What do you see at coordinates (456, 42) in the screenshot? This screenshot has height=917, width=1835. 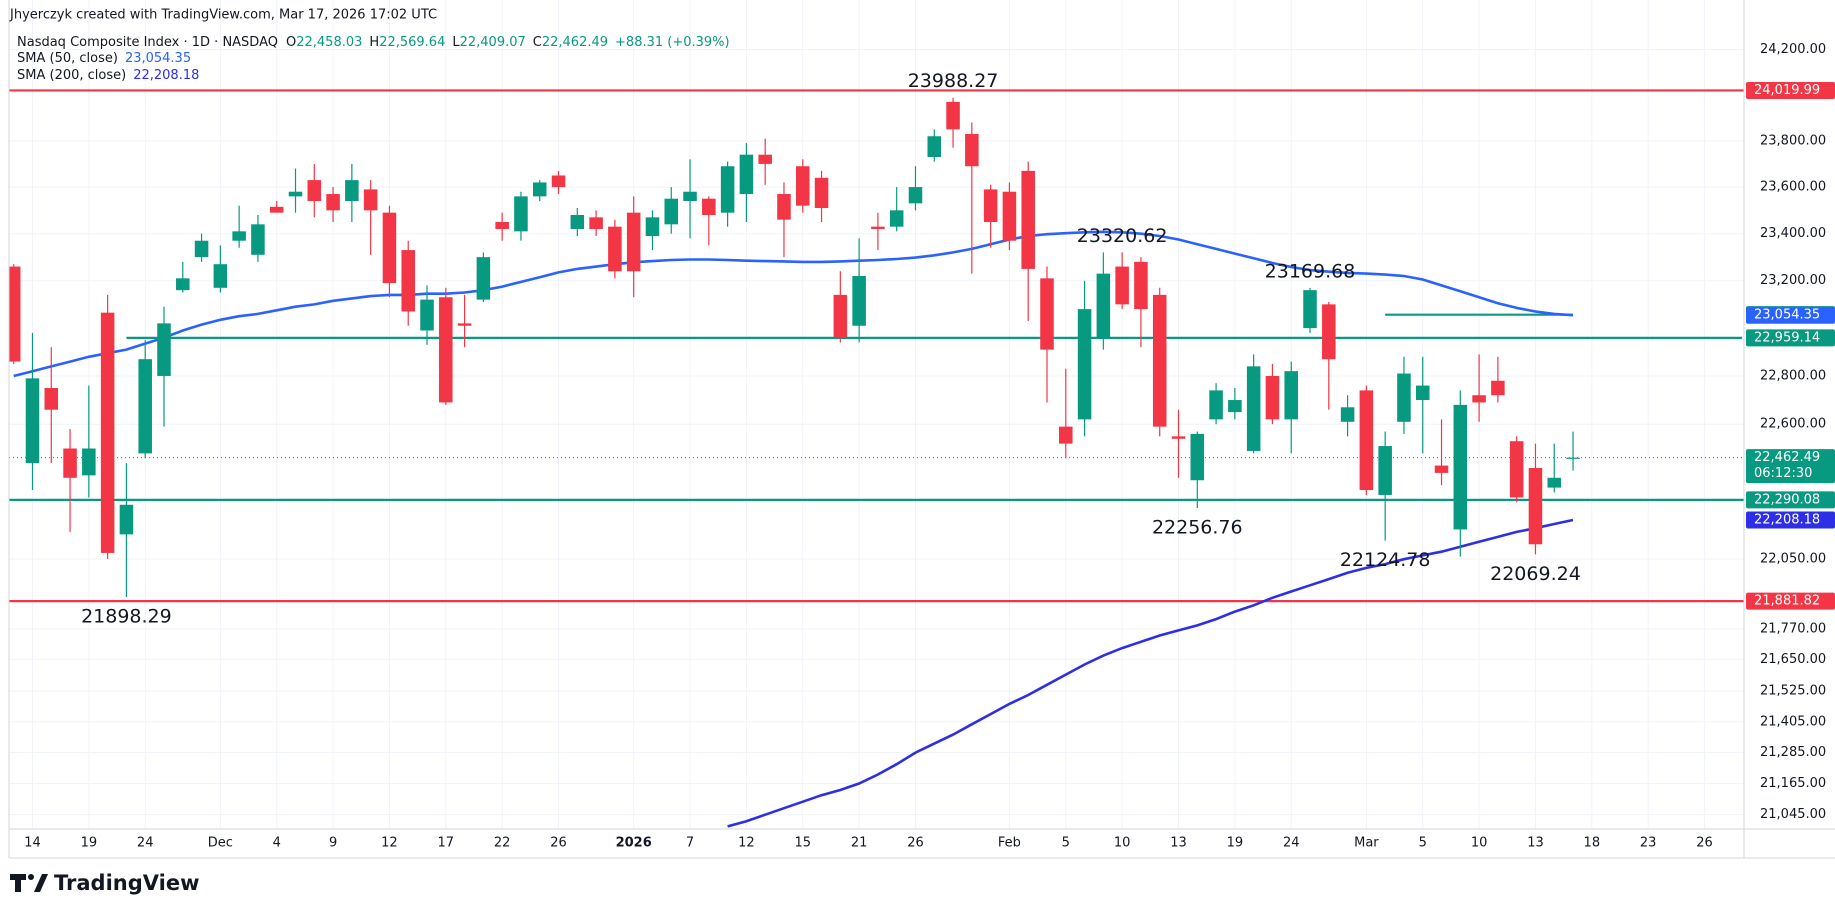 I see `ohlc-key: L` at bounding box center [456, 42].